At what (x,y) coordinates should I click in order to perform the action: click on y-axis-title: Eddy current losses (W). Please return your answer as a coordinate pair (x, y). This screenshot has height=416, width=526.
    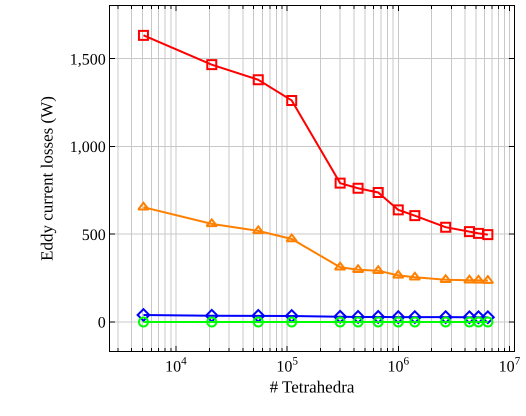
    Looking at the image, I should click on (46, 178).